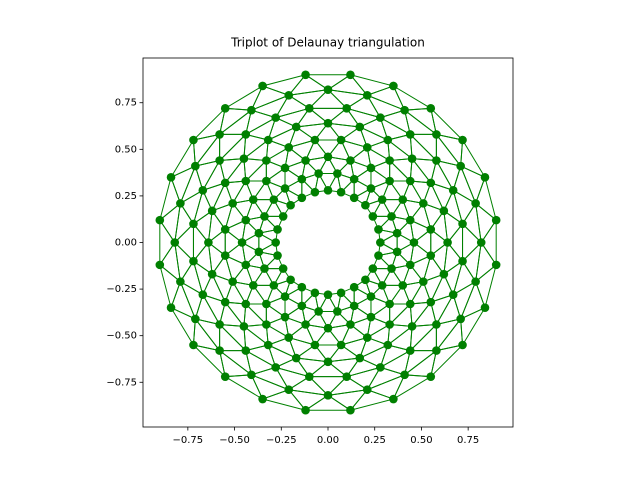  Describe the element at coordinates (468, 440) in the screenshot. I see `x-tick-label: 0.75` at that location.